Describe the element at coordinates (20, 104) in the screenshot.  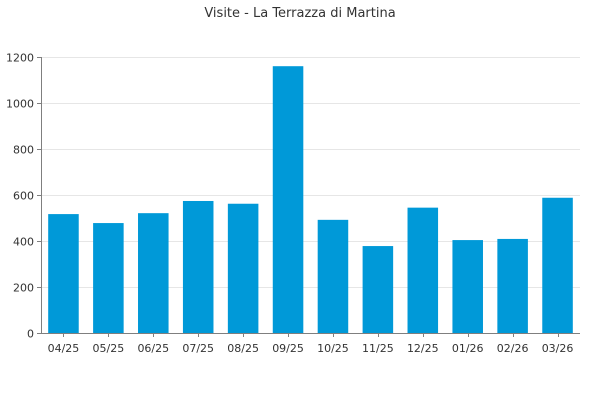
I see `y-tick-label: 1000` at that location.